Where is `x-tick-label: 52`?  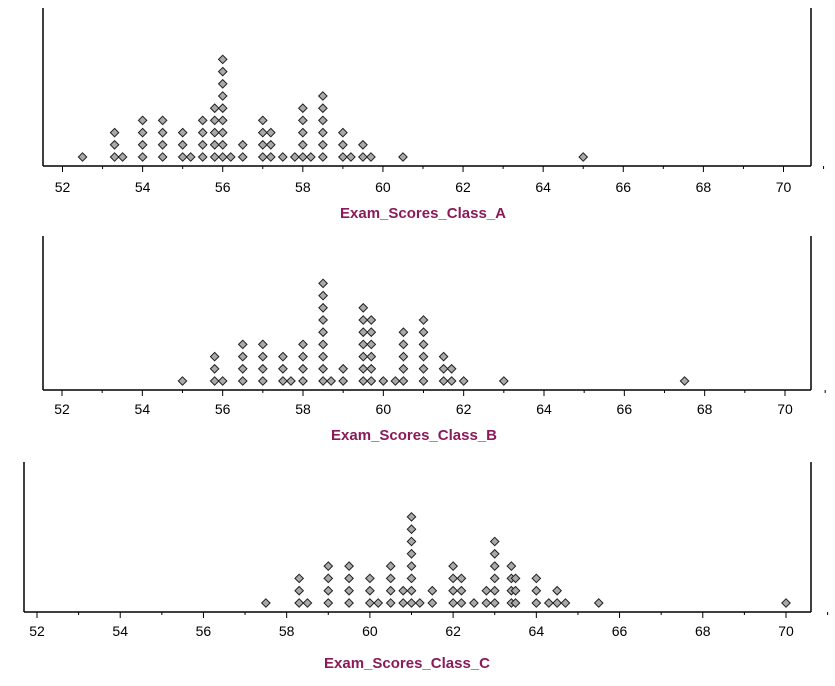
x-tick-label: 52 is located at coordinates (37, 631).